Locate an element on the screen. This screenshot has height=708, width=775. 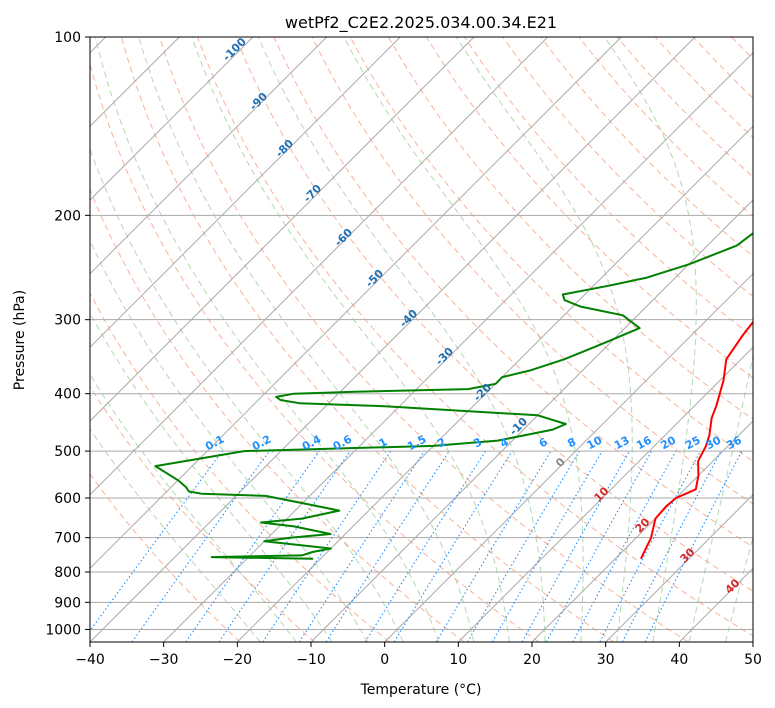
x-axis-label: Temperature (°C) is located at coordinates (421, 690).